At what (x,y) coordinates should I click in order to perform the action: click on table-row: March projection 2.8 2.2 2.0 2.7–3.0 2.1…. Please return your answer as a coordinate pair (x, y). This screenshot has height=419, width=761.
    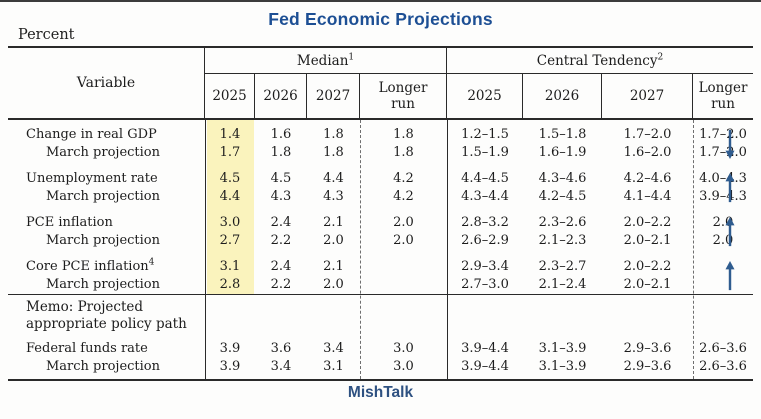
    Looking at the image, I should click on (380, 285).